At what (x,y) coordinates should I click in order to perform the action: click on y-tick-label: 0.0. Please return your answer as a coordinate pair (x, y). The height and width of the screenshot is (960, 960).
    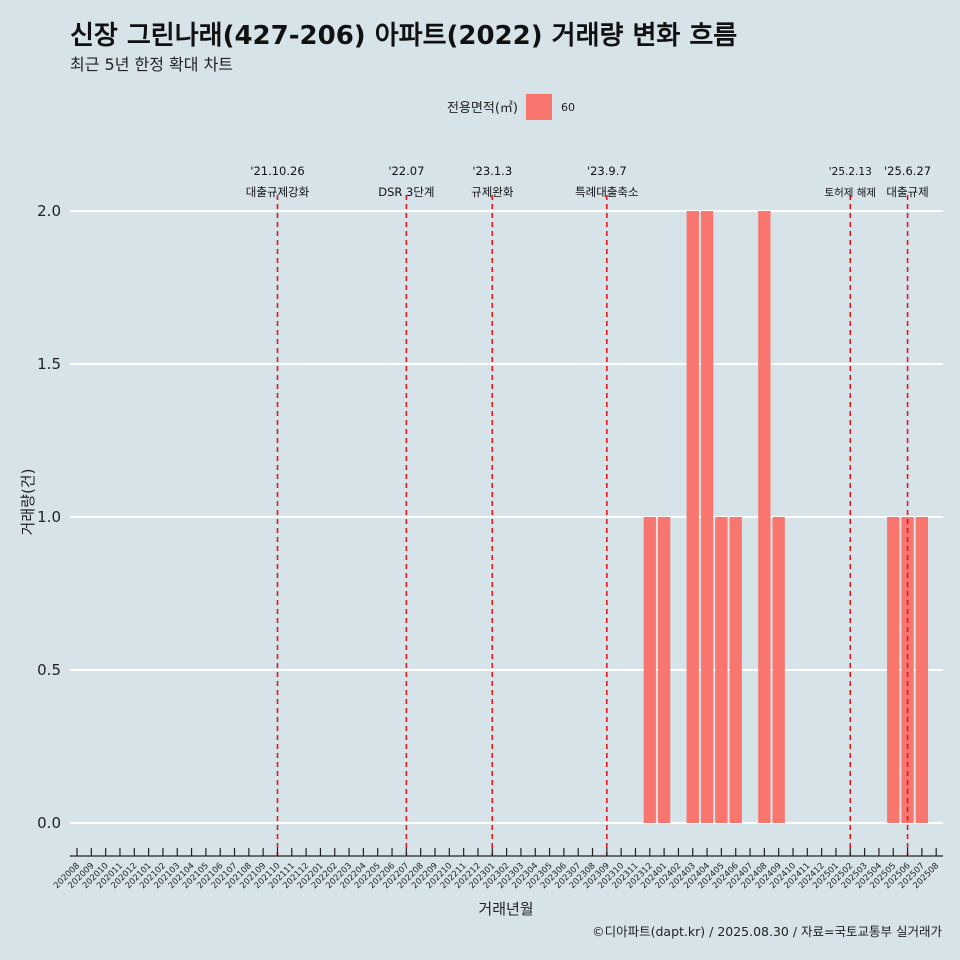
    Looking at the image, I should click on (49, 823).